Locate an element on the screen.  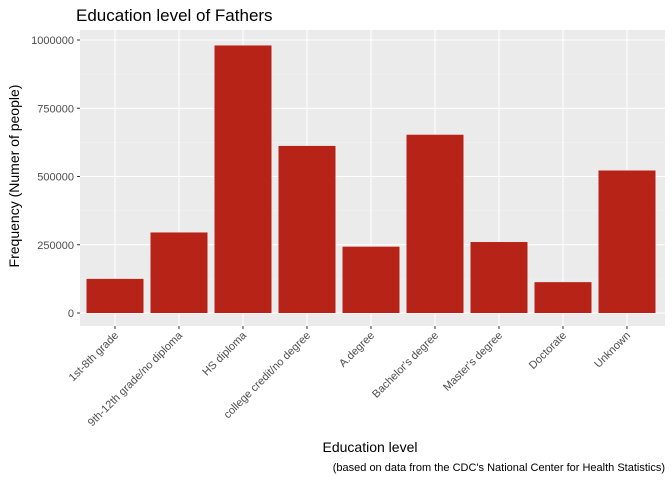
x-tick-label: Bachelor's degree is located at coordinates (405, 365).